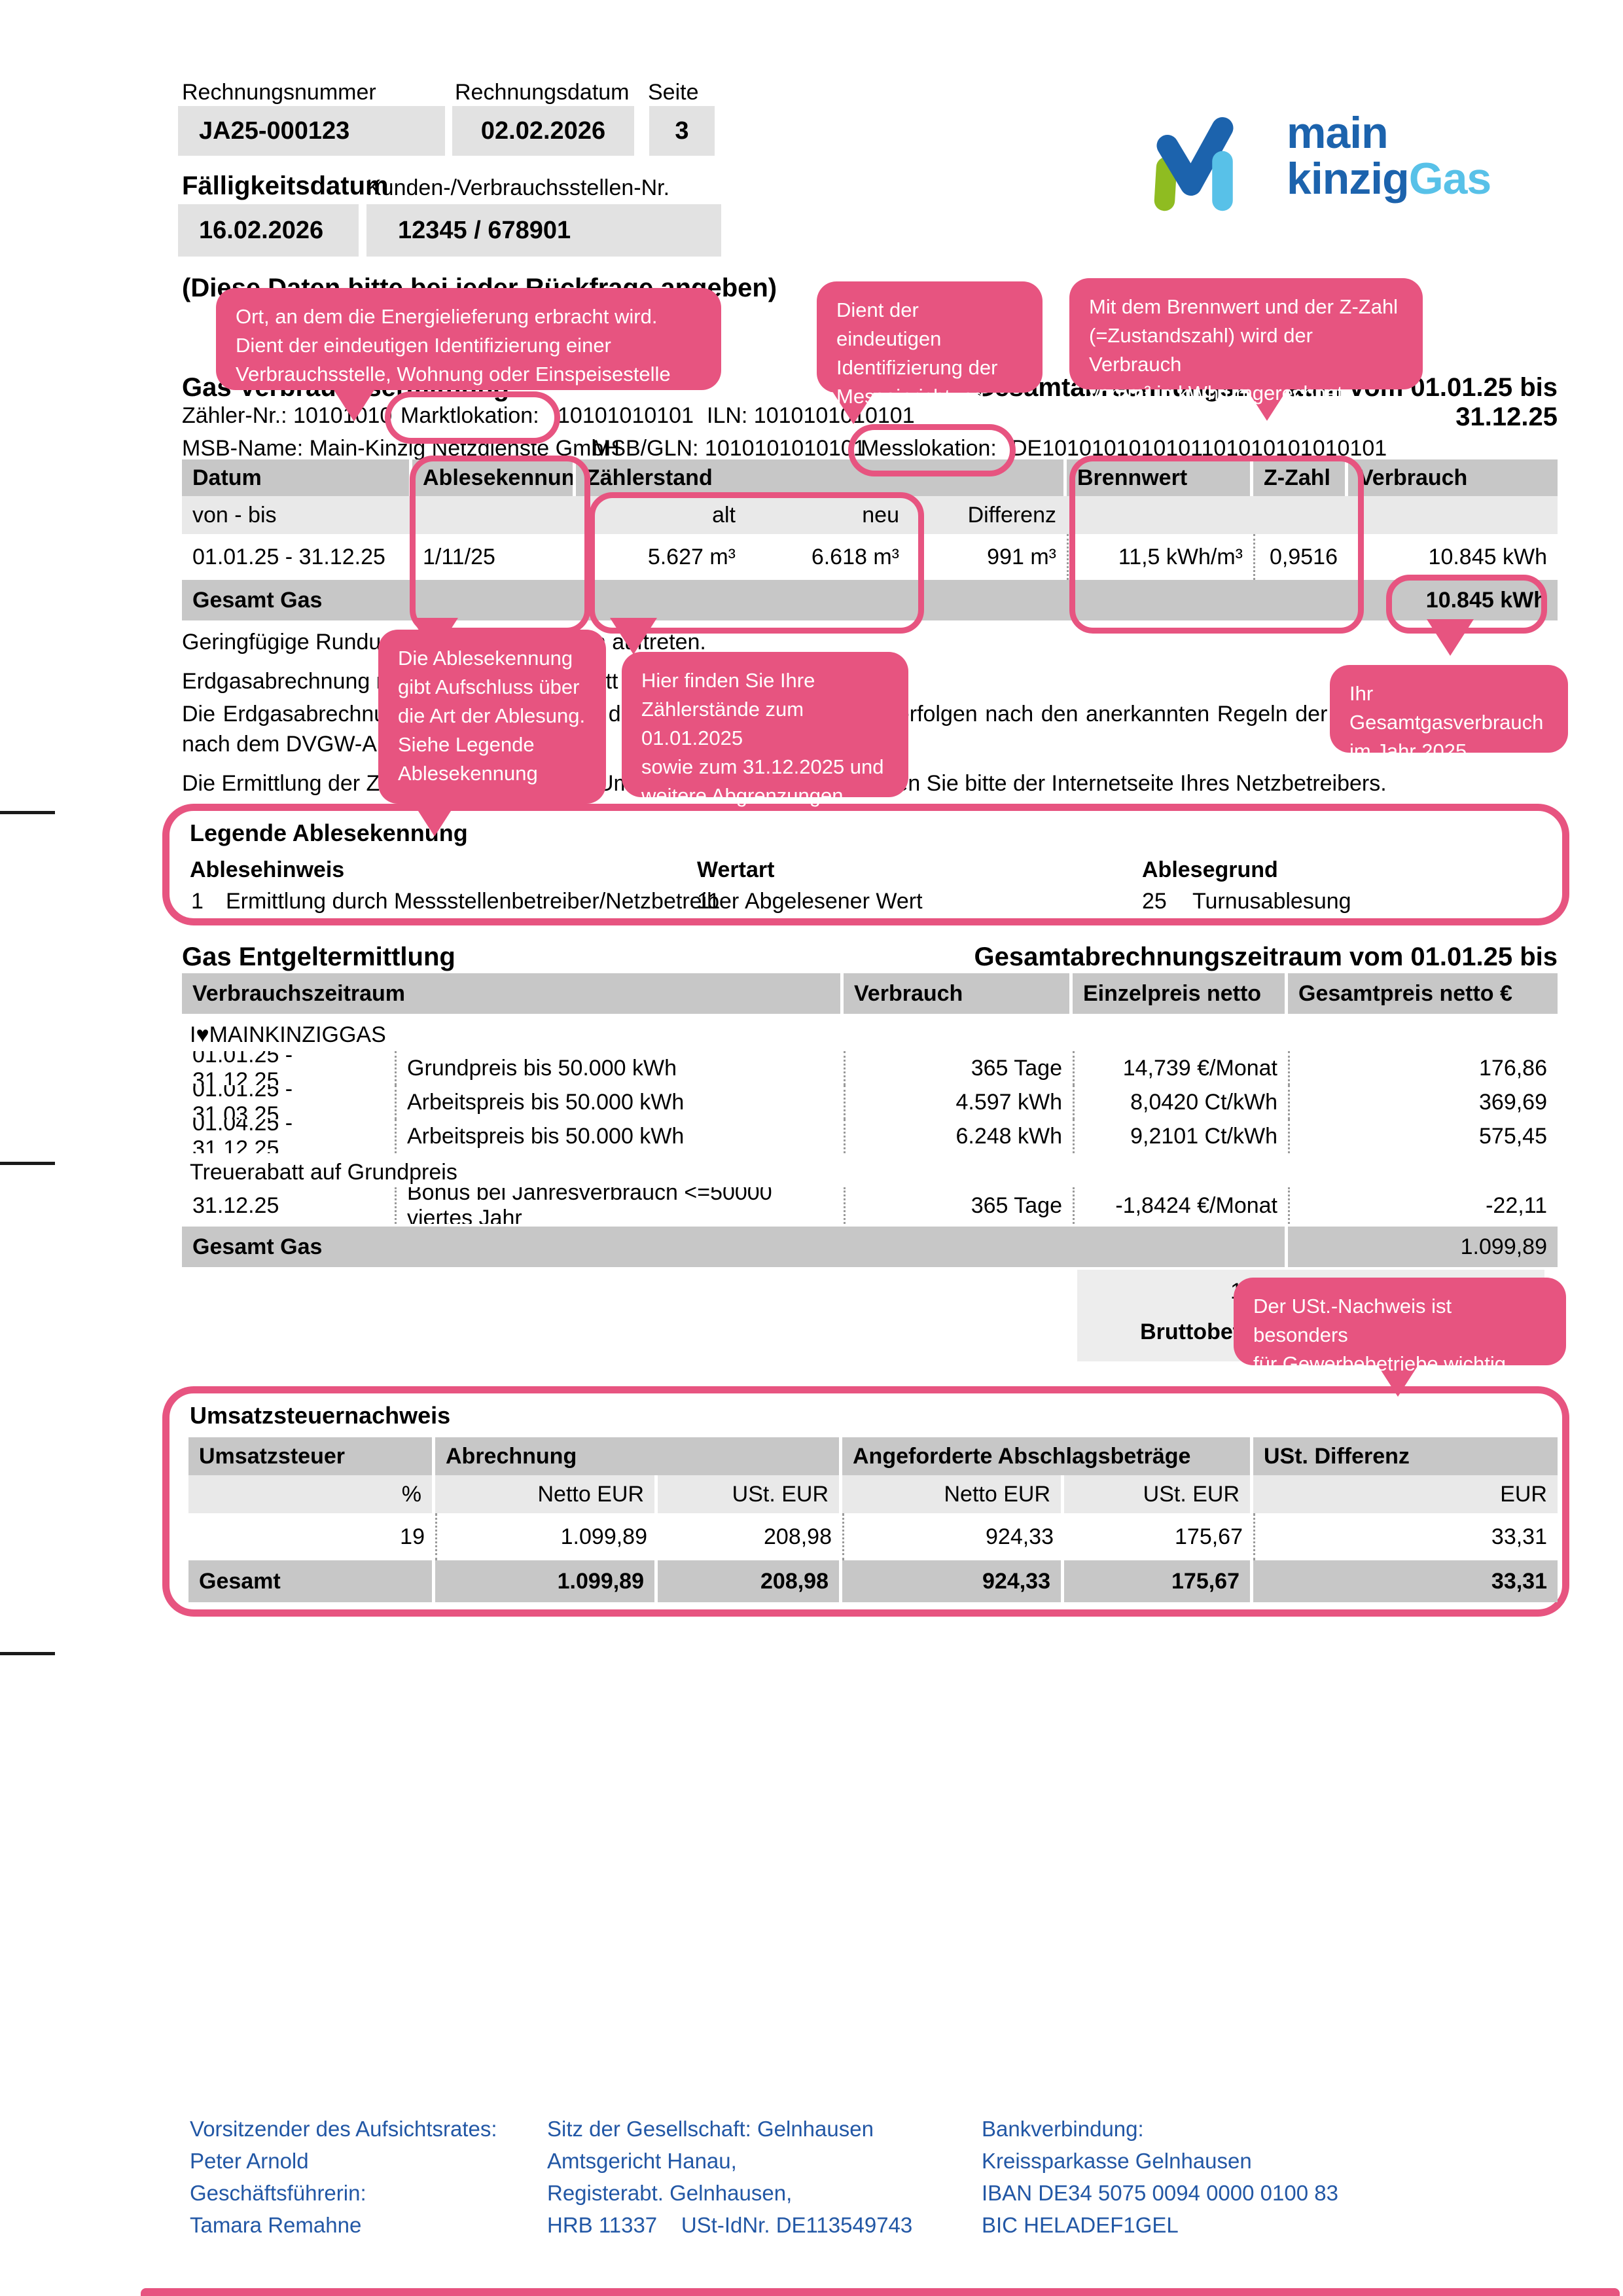 Image resolution: width=1623 pixels, height=2296 pixels. I want to click on zaehlerstand-ring-tail, so click(633, 636).